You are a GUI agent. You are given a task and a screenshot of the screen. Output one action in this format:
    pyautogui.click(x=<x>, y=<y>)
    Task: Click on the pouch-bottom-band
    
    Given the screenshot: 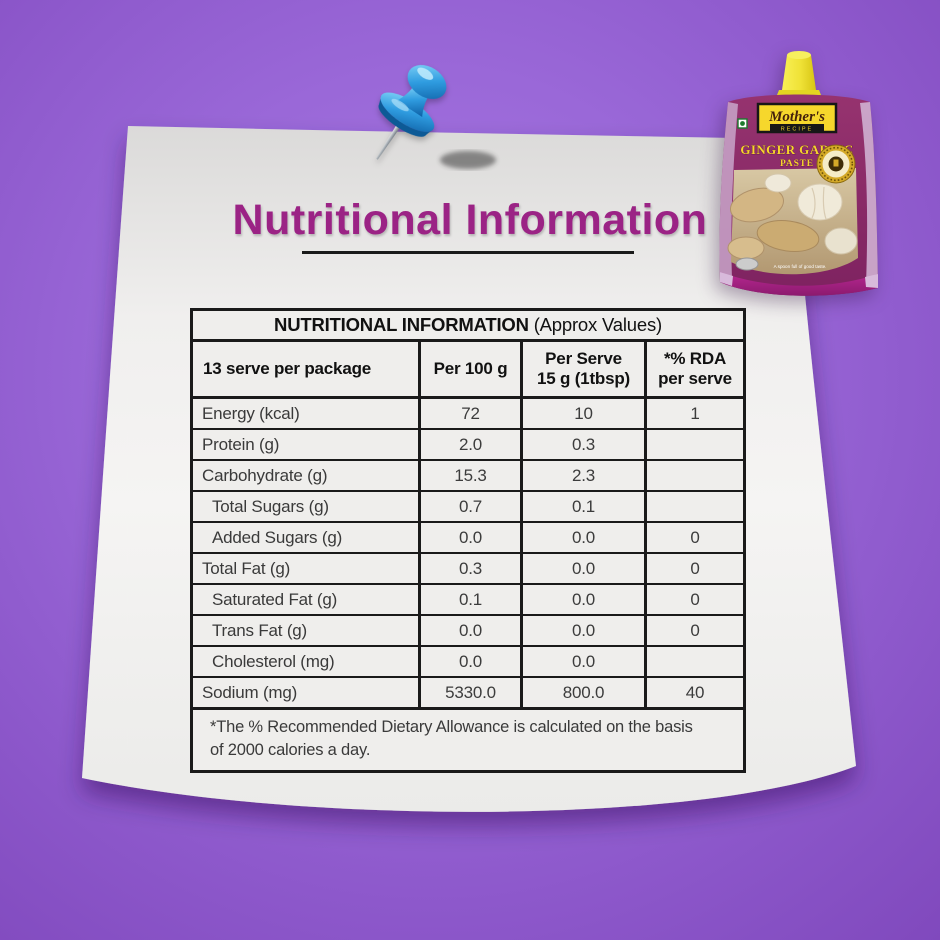 What is the action you would take?
    pyautogui.click(x=799, y=284)
    